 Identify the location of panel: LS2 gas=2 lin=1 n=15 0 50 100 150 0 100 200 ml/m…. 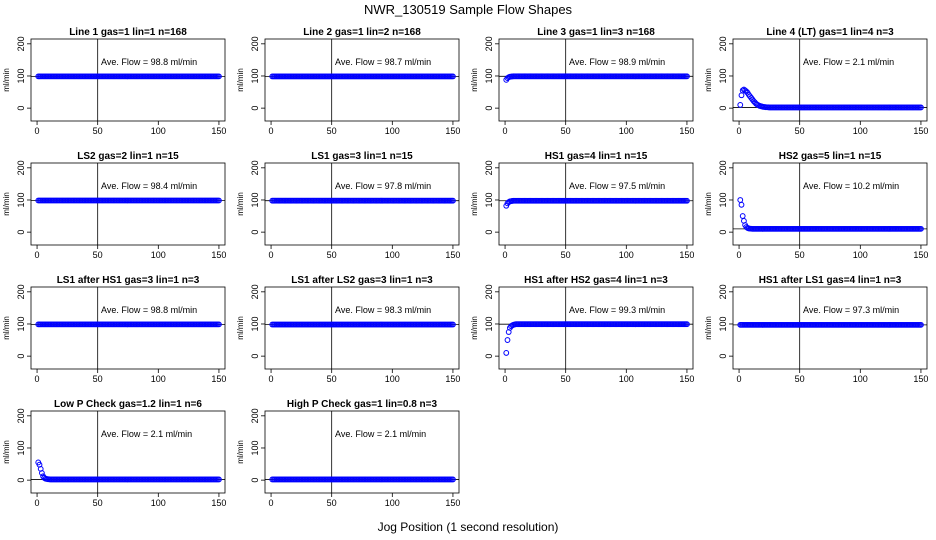
(114, 205).